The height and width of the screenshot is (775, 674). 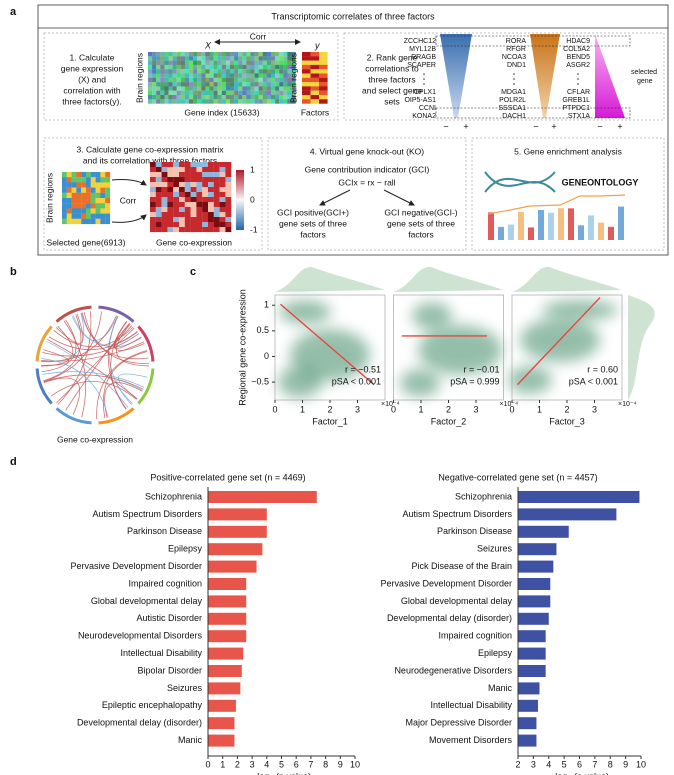 I want to click on annotation: r = −0.51, so click(x=363, y=369).